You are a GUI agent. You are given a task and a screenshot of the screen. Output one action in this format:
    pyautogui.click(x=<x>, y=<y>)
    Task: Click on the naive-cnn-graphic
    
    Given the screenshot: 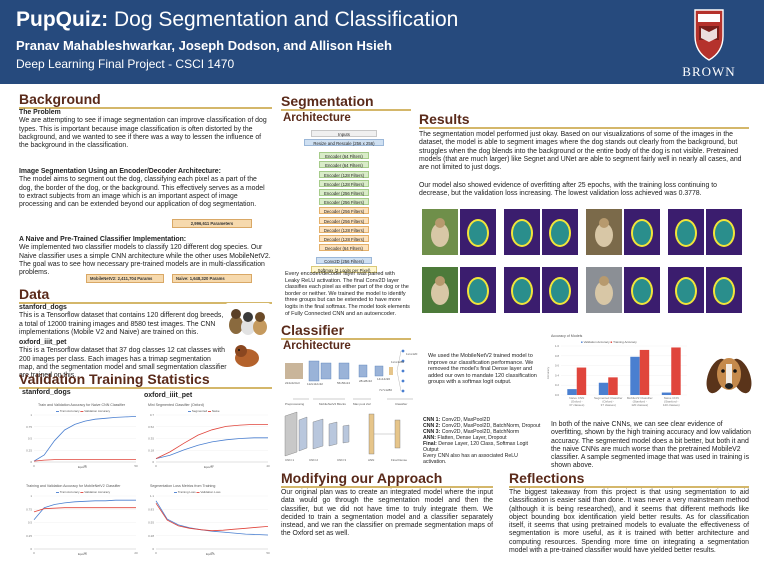 What is the action you would take?
    pyautogui.click(x=342, y=434)
    